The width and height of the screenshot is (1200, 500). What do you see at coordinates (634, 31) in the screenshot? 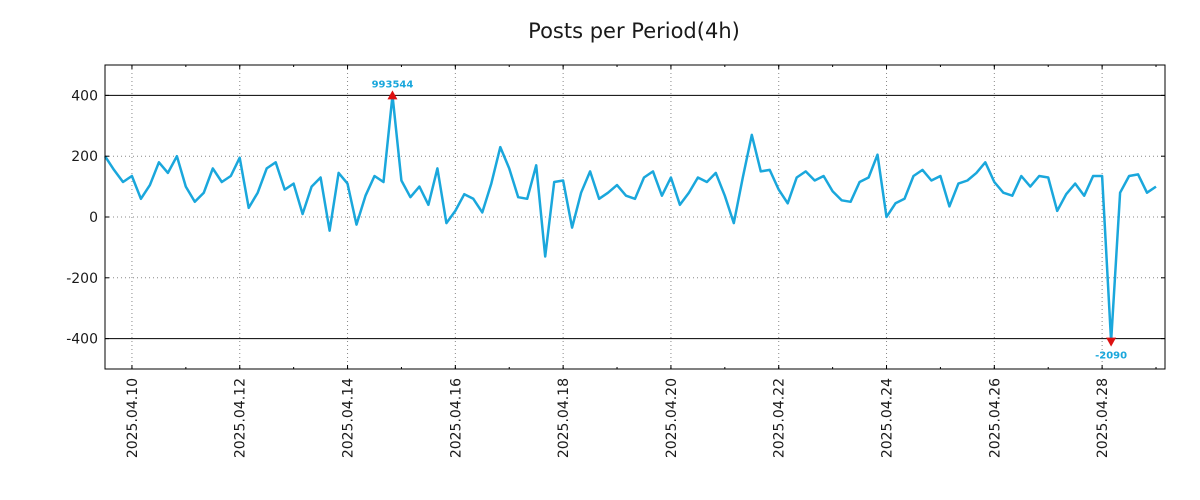
I see `chart-title: Posts per Period(4h)` at bounding box center [634, 31].